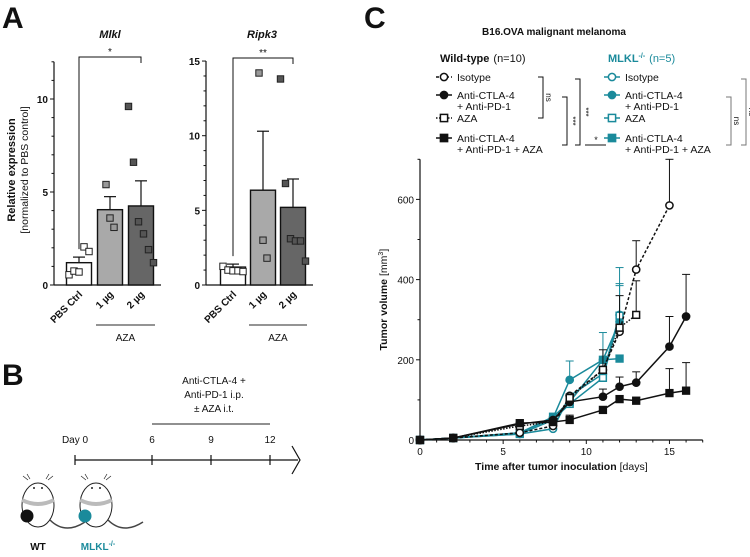 Image resolution: width=750 pixels, height=557 pixels. Describe the element at coordinates (375, 18) in the screenshot. I see `panel-label-c: C` at that location.